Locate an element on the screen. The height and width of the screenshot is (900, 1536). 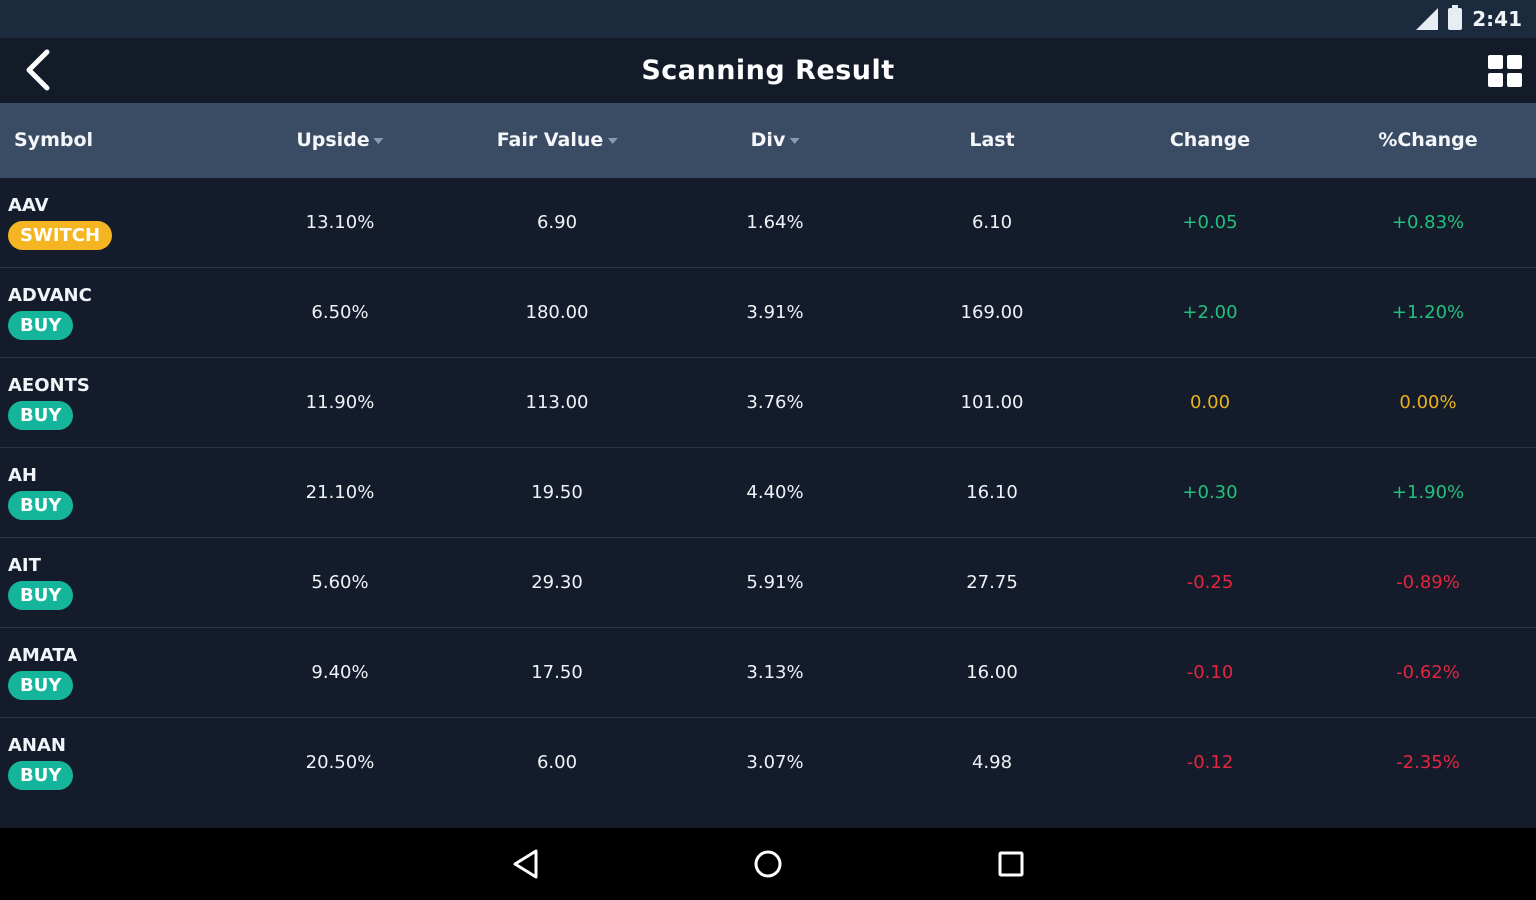
cell-upside: 9.40% is located at coordinates (340, 672).